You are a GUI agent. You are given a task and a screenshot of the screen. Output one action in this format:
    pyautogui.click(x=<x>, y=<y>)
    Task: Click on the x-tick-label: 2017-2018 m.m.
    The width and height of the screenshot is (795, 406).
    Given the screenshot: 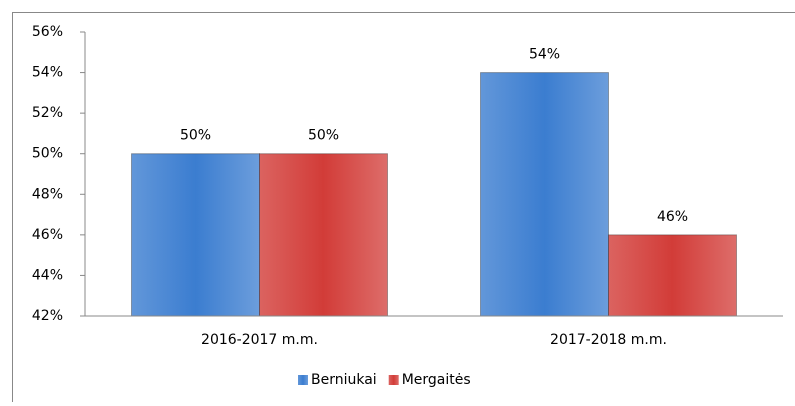 What is the action you would take?
    pyautogui.click(x=608, y=340)
    